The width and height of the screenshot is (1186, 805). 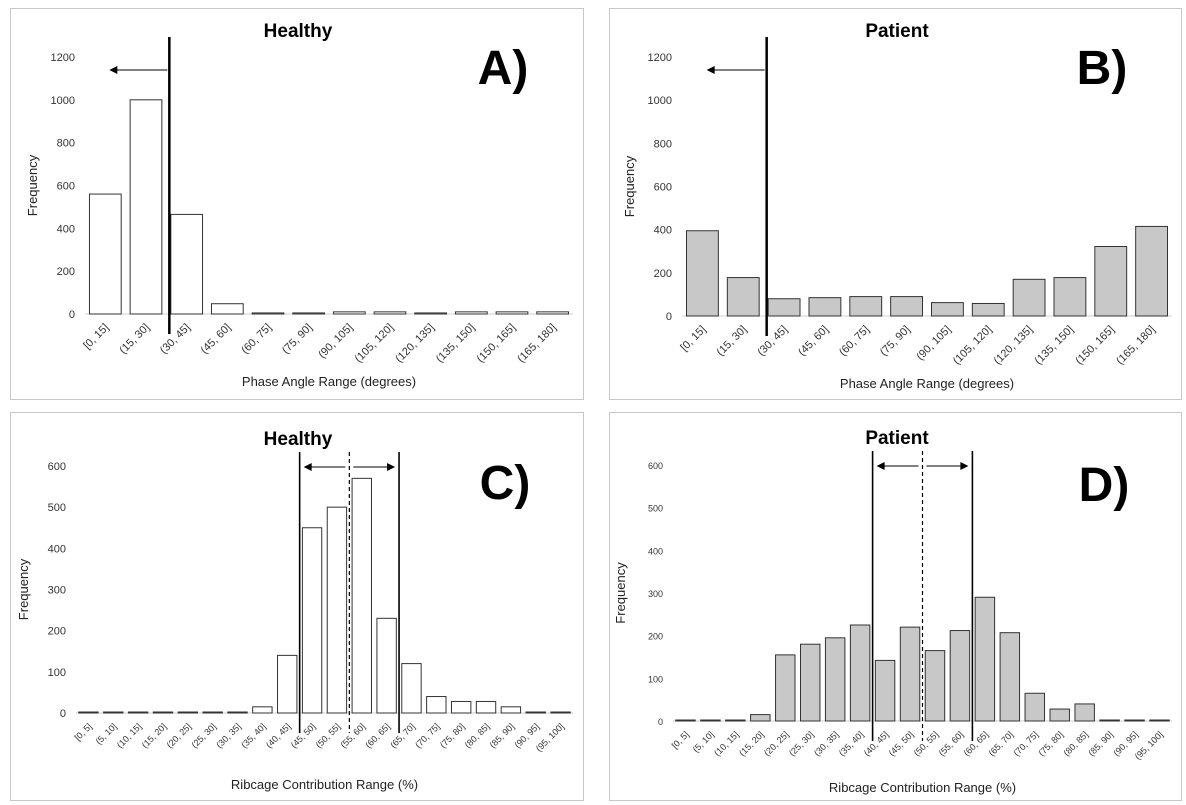 I want to click on x-tick-label: (60, 75], so click(x=256, y=339).